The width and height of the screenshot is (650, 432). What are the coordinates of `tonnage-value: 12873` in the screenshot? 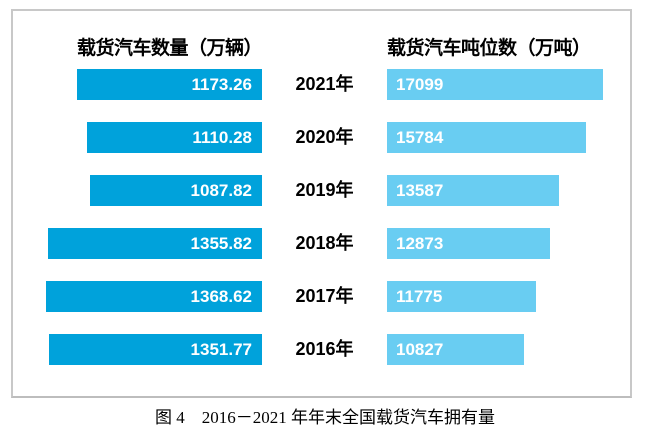 It's located at (420, 243).